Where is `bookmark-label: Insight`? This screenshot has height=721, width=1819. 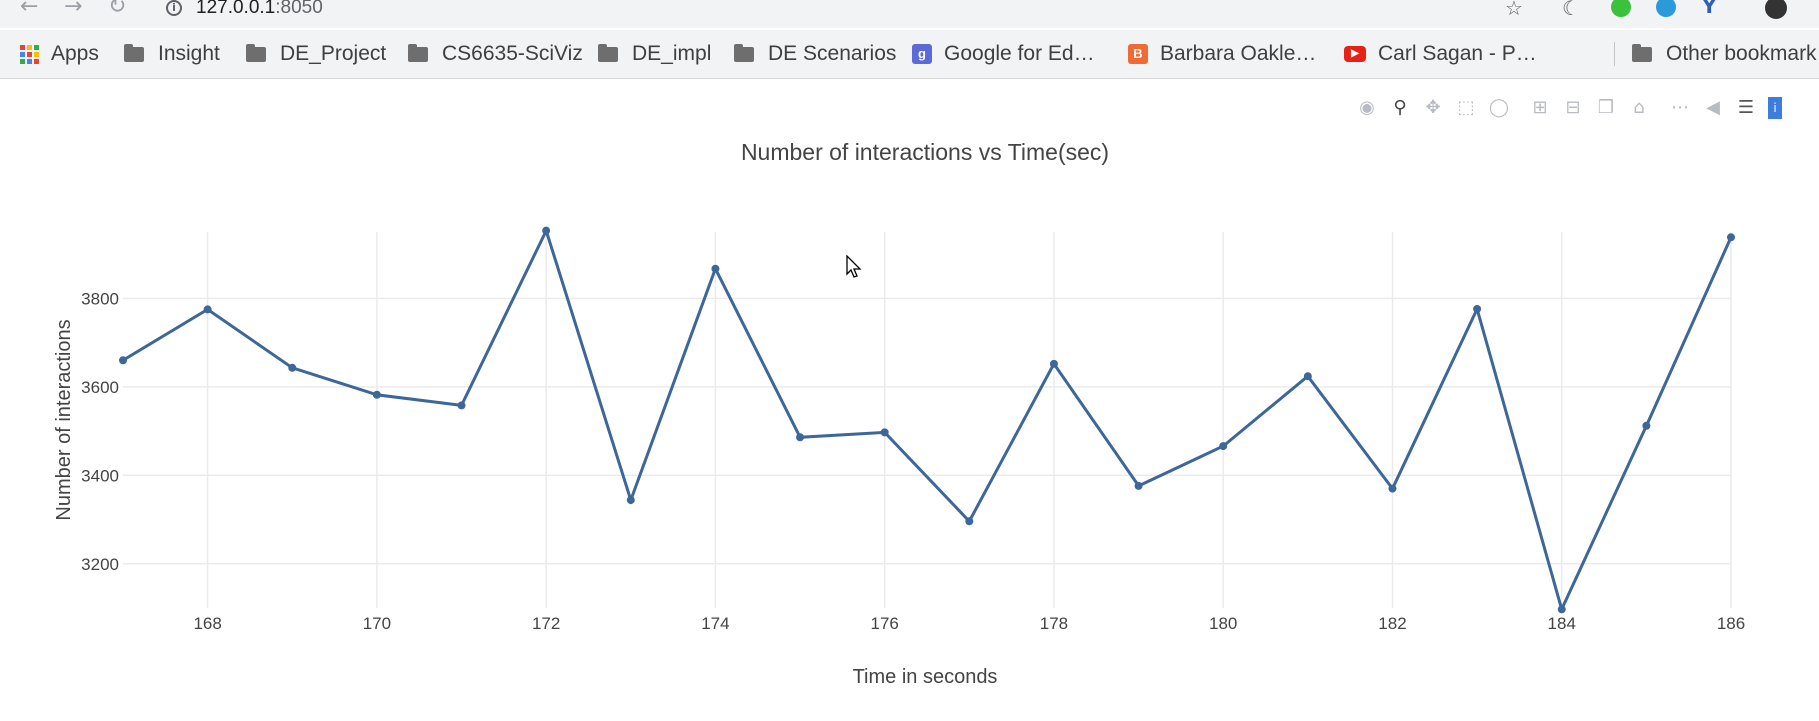
bookmark-label: Insight is located at coordinates (189, 53).